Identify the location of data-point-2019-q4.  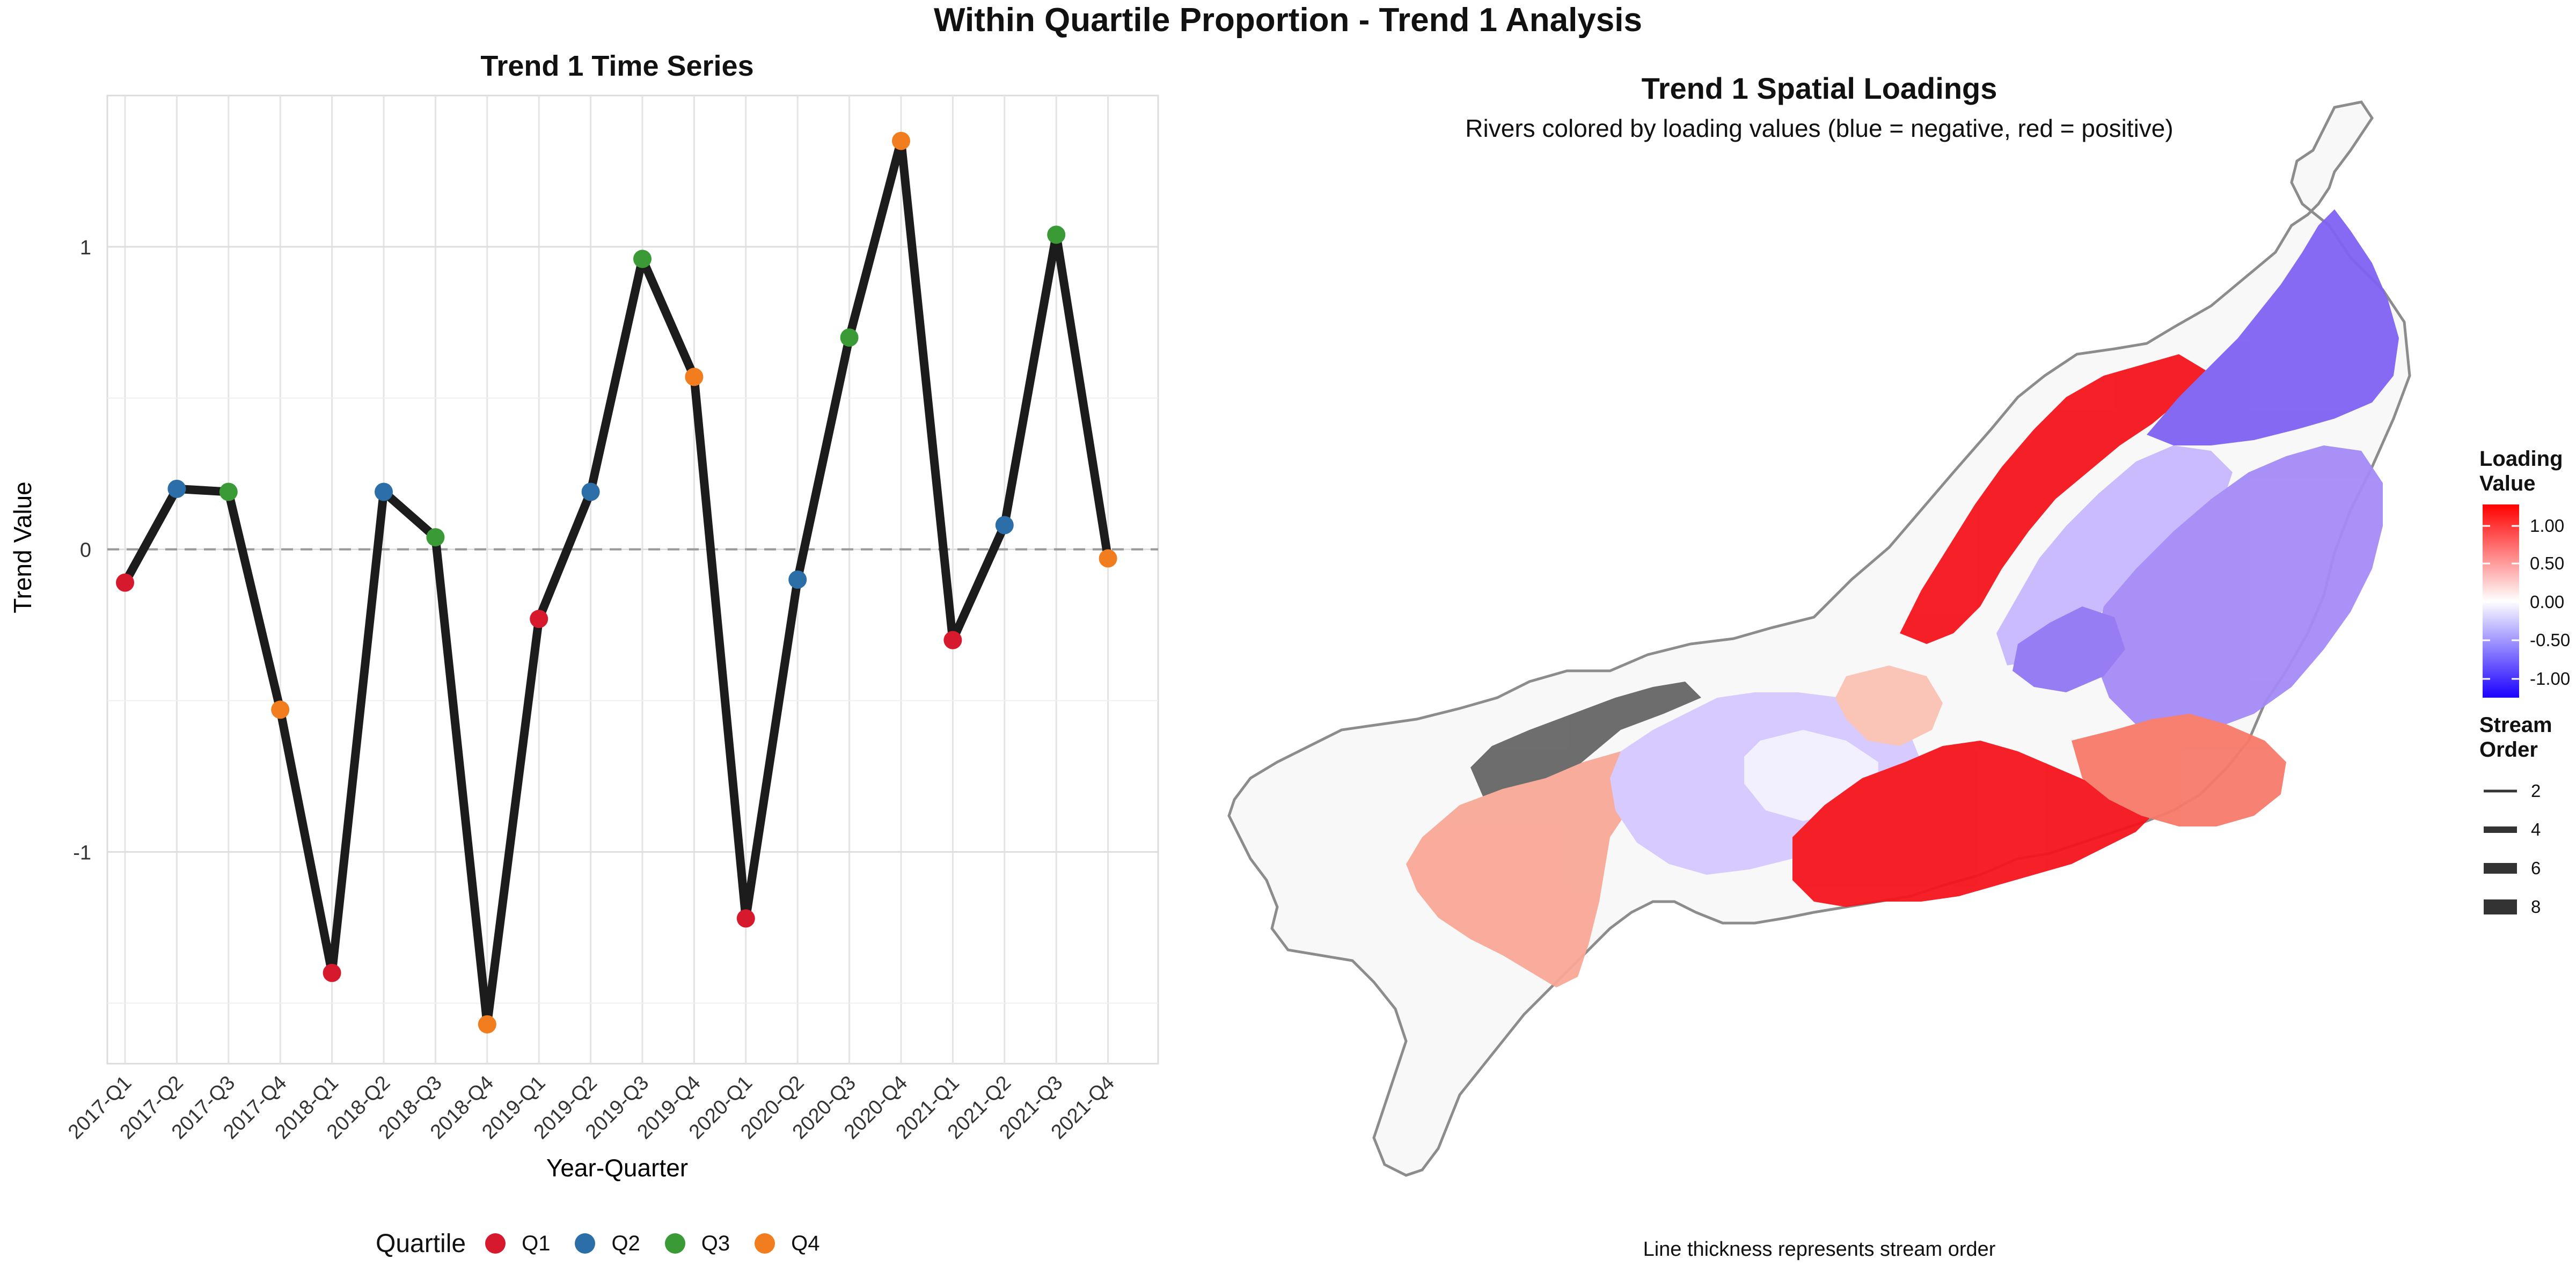
(694, 377).